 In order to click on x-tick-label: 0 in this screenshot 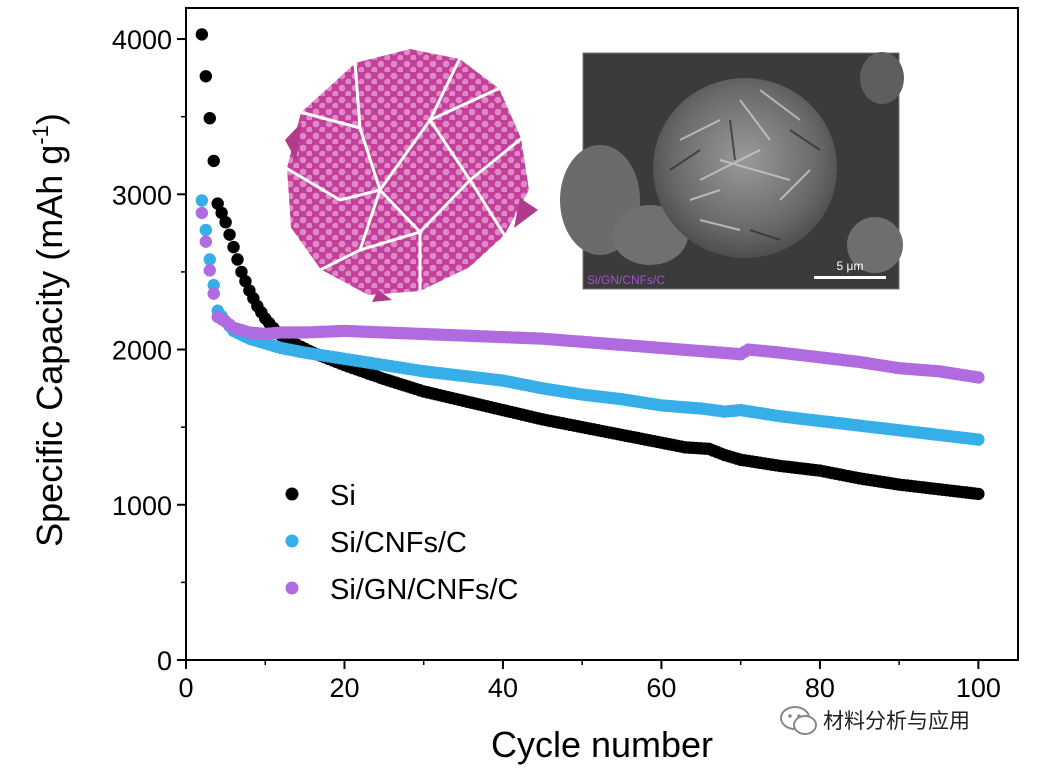, I will do `click(185, 688)`.